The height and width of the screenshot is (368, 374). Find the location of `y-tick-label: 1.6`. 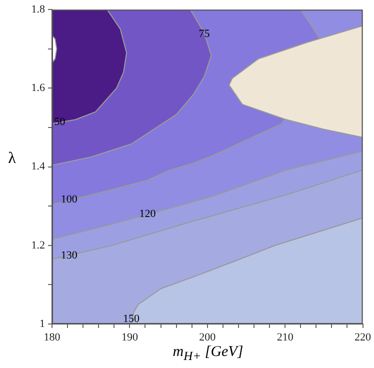

y-tick-label: 1.6 is located at coordinates (38, 88).